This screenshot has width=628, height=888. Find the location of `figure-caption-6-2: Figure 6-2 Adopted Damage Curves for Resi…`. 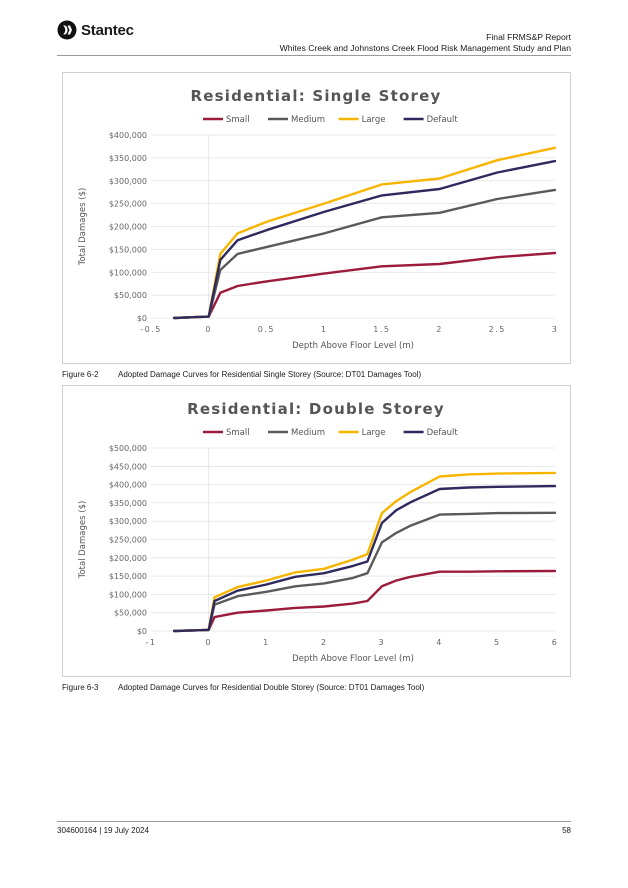

figure-caption-6-2: Figure 6-2 Adopted Damage Curves for Resi… is located at coordinates (241, 374).